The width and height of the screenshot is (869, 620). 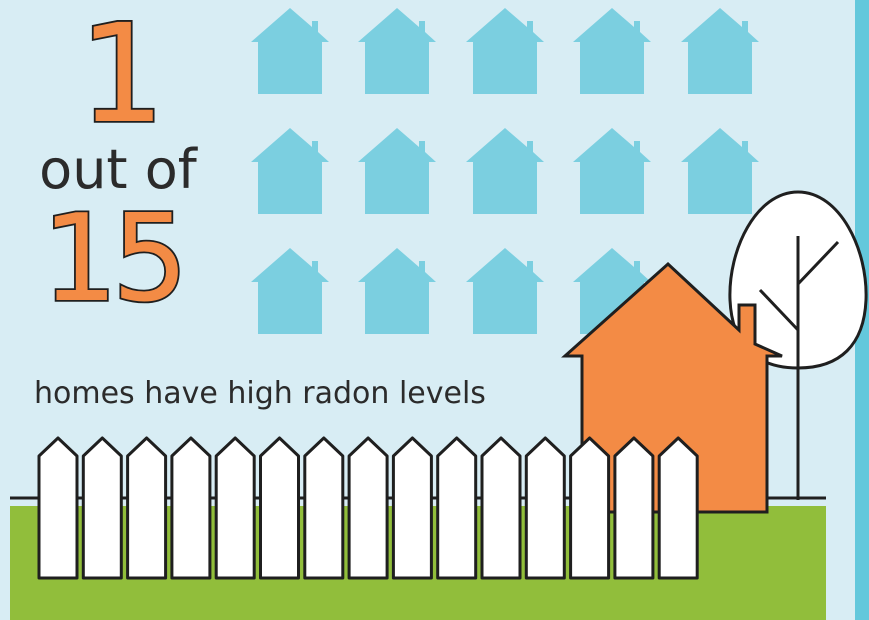 What do you see at coordinates (119, 169) in the screenshot?
I see `connector-text: out of` at bounding box center [119, 169].